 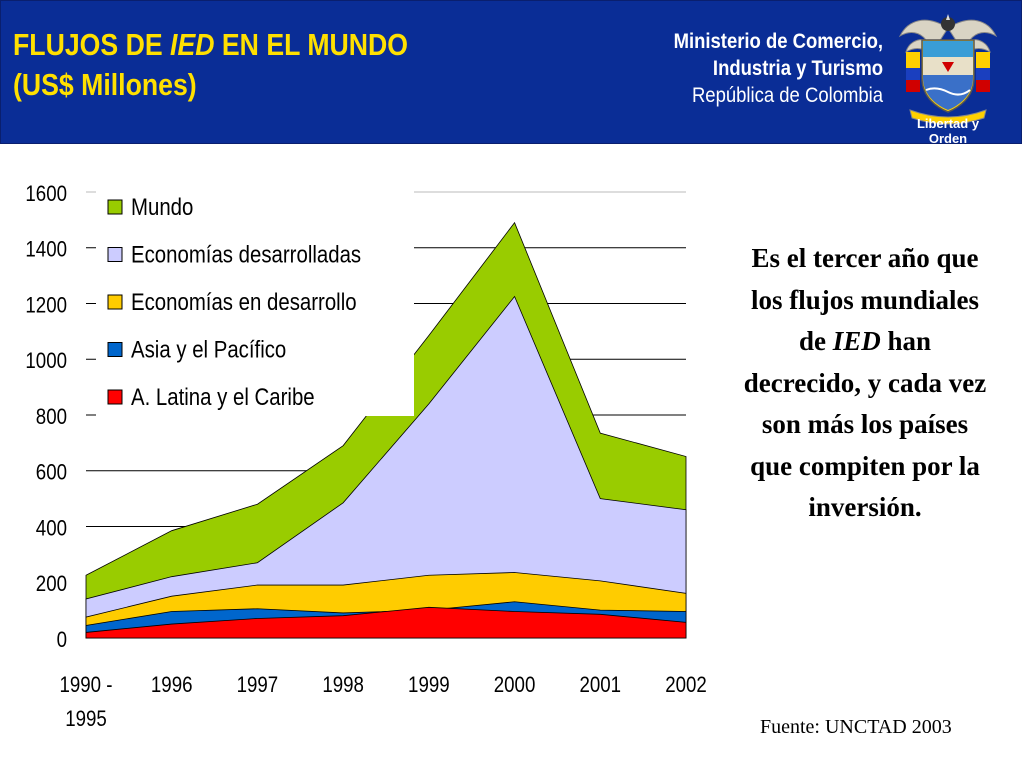 I want to click on side-text-italic: IED, so click(x=856, y=341).